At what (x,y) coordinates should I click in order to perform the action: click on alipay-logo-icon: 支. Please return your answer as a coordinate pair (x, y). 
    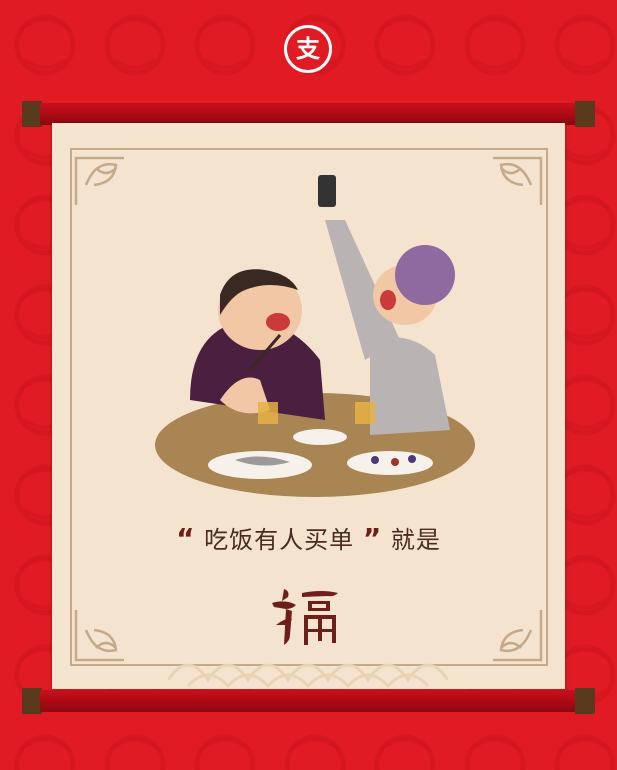
    Looking at the image, I should click on (308, 49).